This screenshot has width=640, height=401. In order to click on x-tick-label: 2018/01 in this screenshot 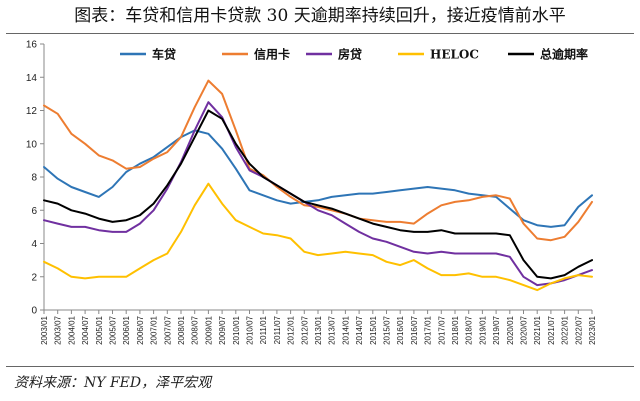, I will do `click(455, 329)`.